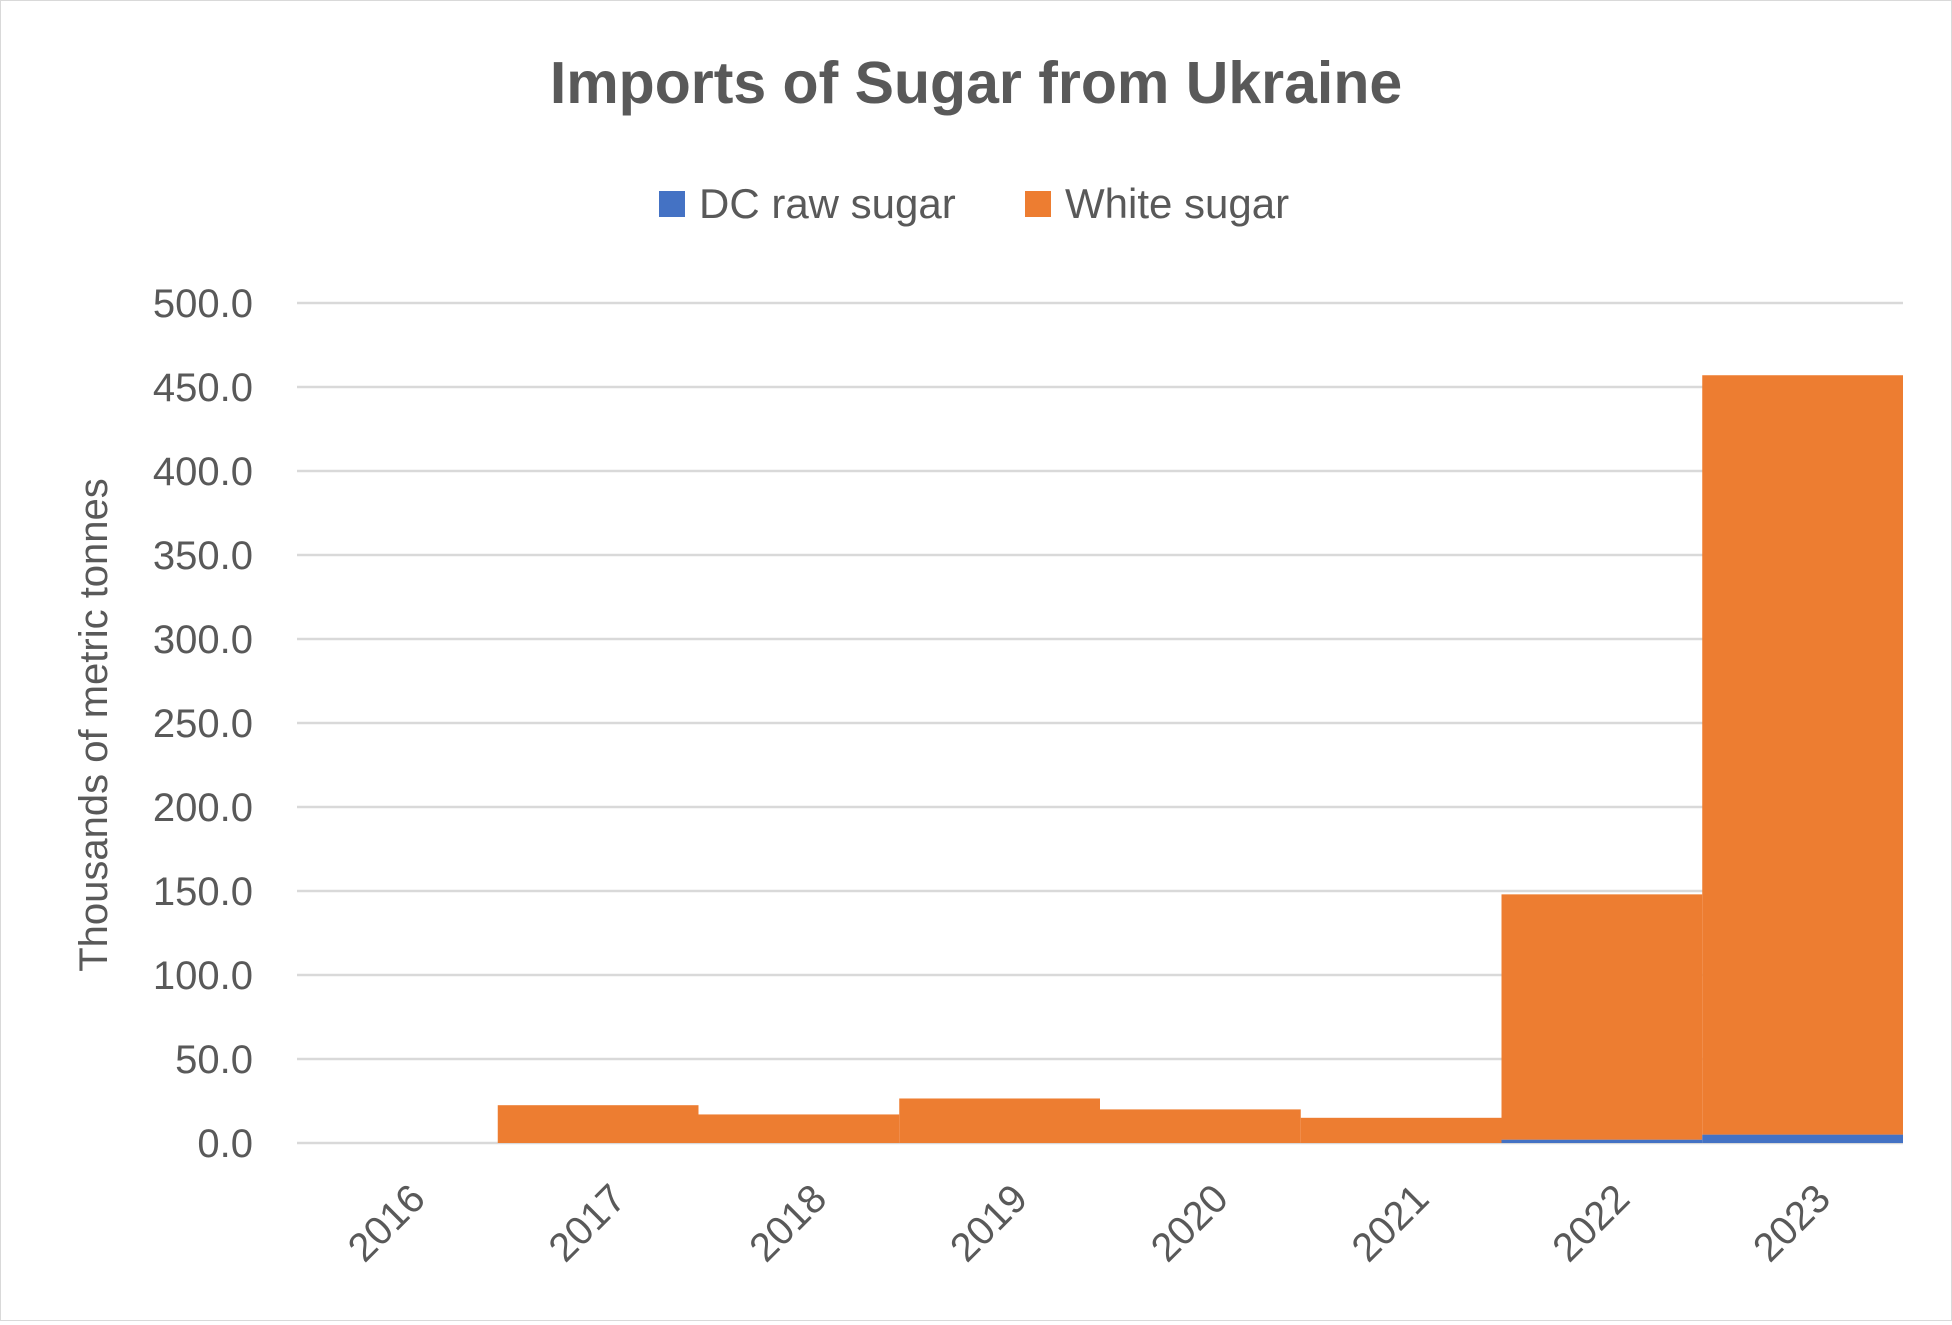 Image resolution: width=1952 pixels, height=1325 pixels. What do you see at coordinates (587, 1223) in the screenshot?
I see `x-tick-label: 2017` at bounding box center [587, 1223].